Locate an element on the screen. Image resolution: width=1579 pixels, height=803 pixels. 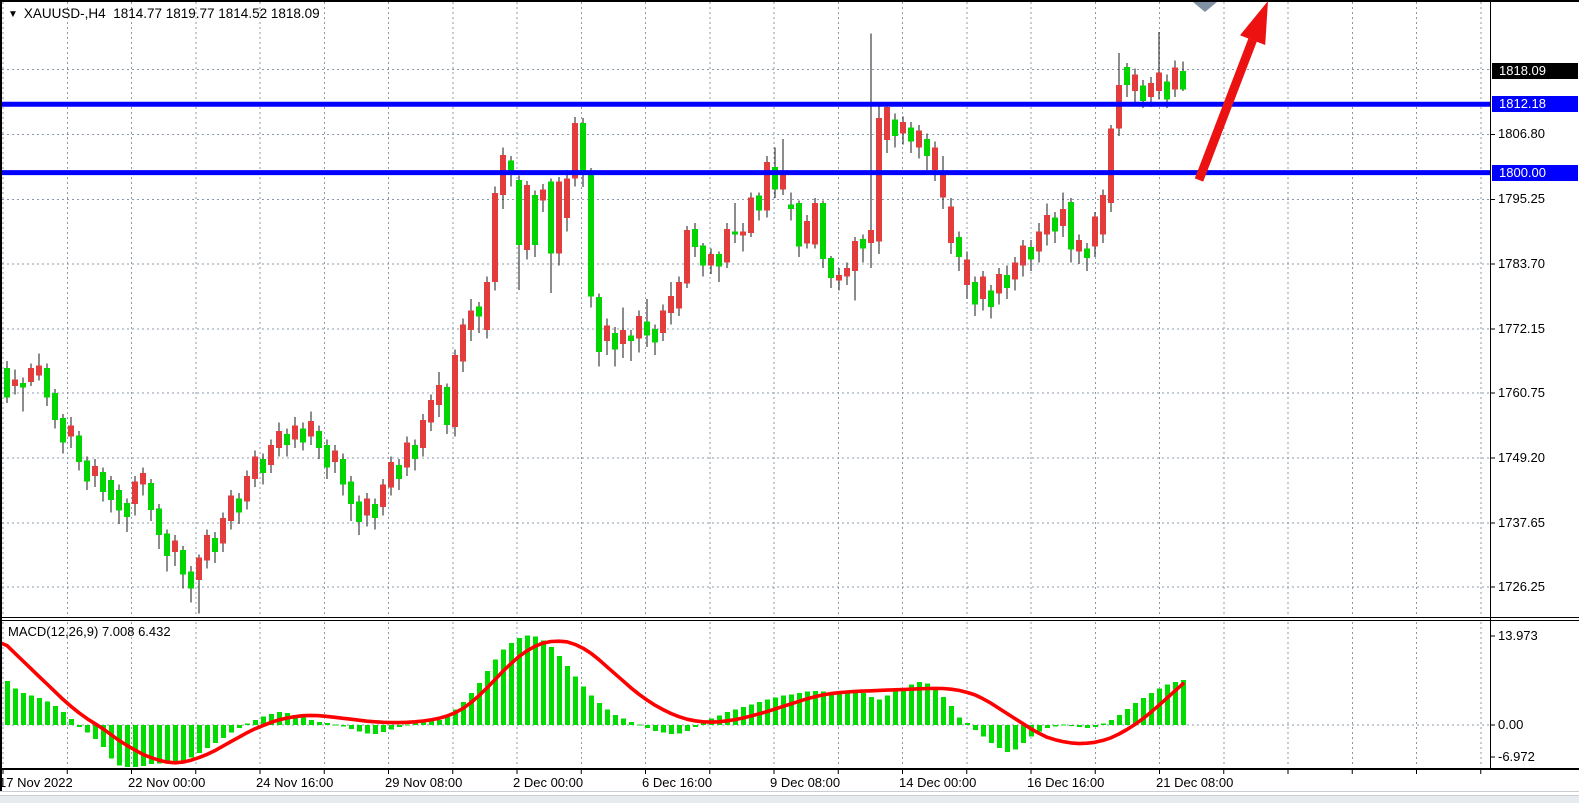
macd-axis-label: -6.972 is located at coordinates (1516, 756).